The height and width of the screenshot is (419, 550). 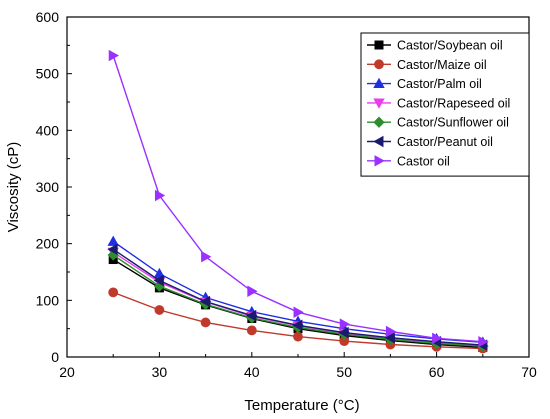 I want to click on legend-label: Castor oil, so click(x=423, y=161).